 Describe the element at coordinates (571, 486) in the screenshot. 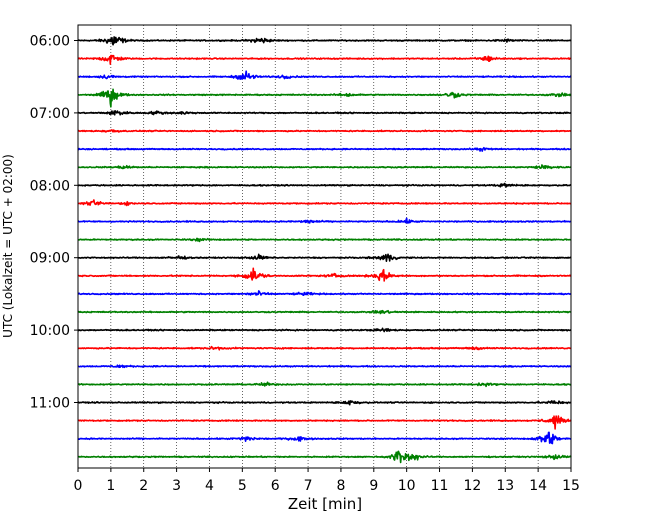

I see `x-tick-label: 15` at that location.